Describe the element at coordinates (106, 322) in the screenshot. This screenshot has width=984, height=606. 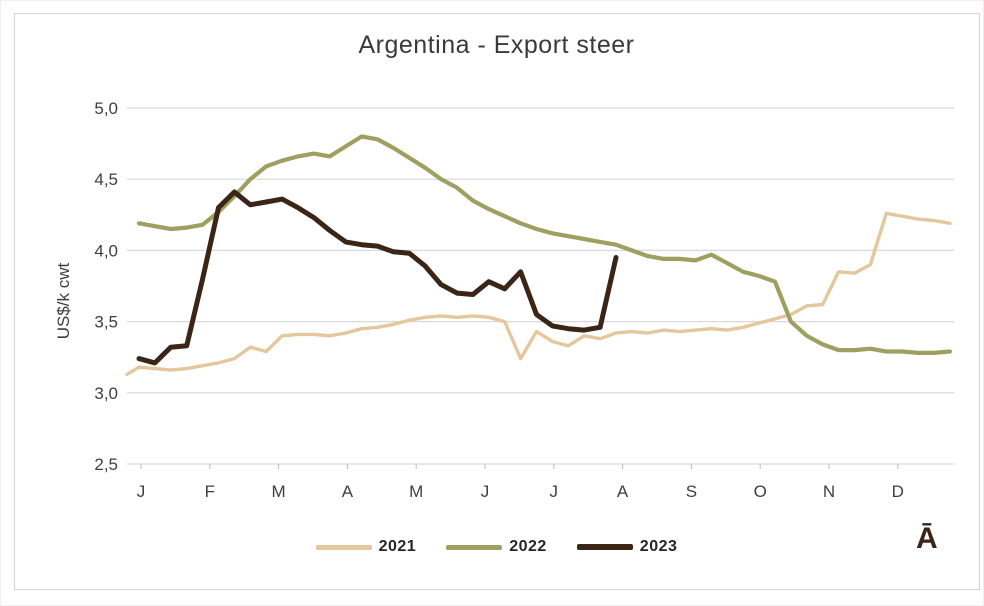
I see `y-tick-label: 3,5` at that location.